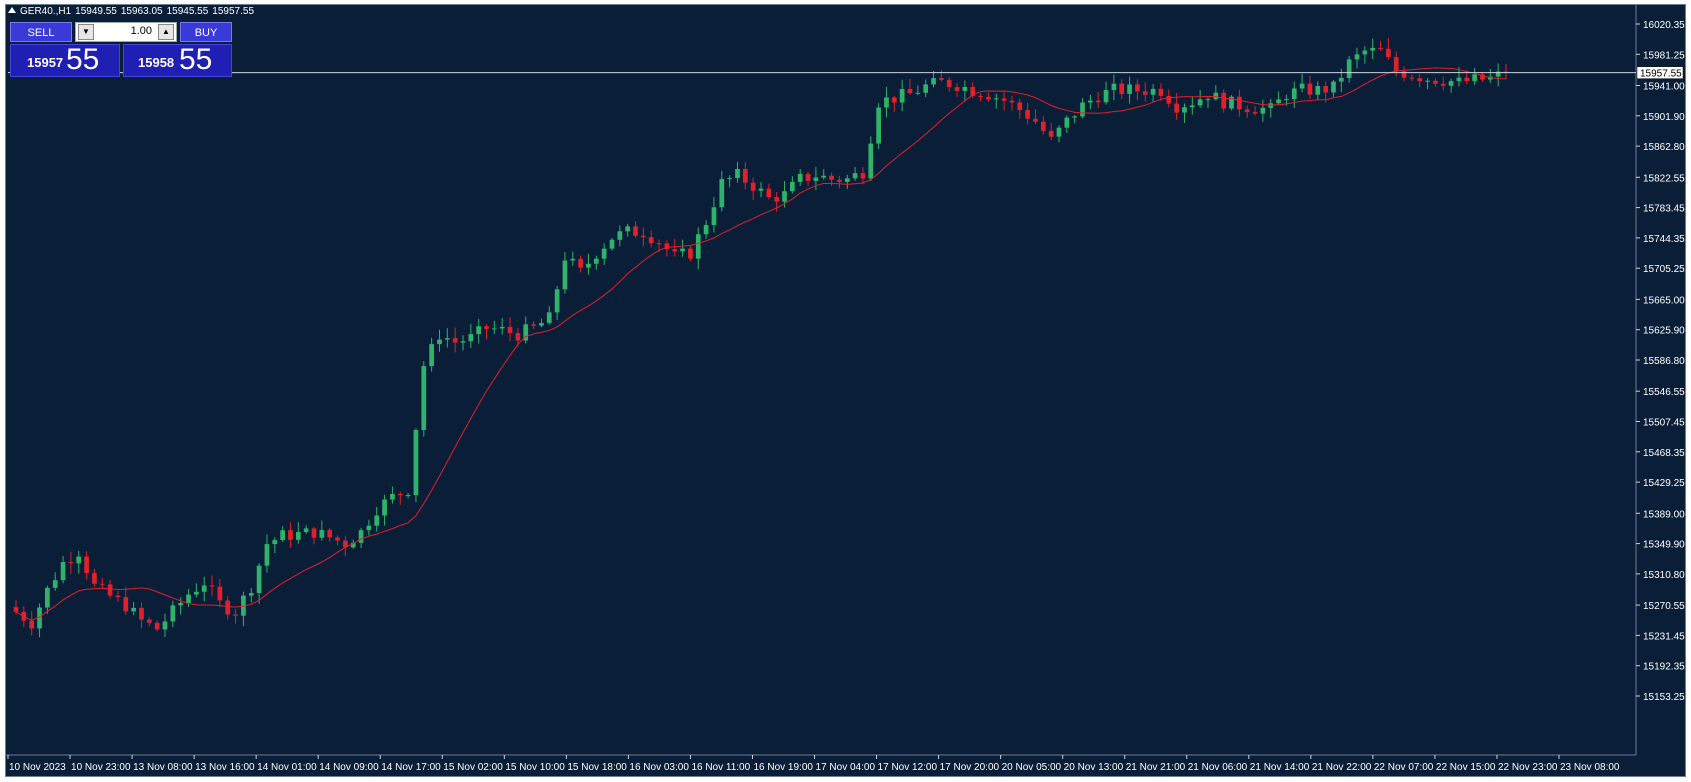  What do you see at coordinates (126, 32) in the screenshot?
I see `lot-size-field: ▼ 1.00 ▲` at bounding box center [126, 32].